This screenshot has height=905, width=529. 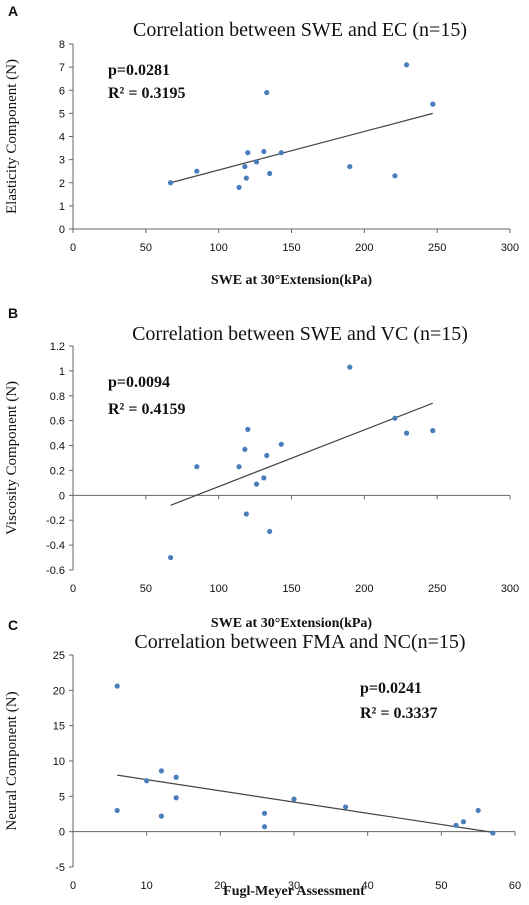 What do you see at coordinates (55, 521) in the screenshot?
I see `y-tick-label: -0.2` at bounding box center [55, 521].